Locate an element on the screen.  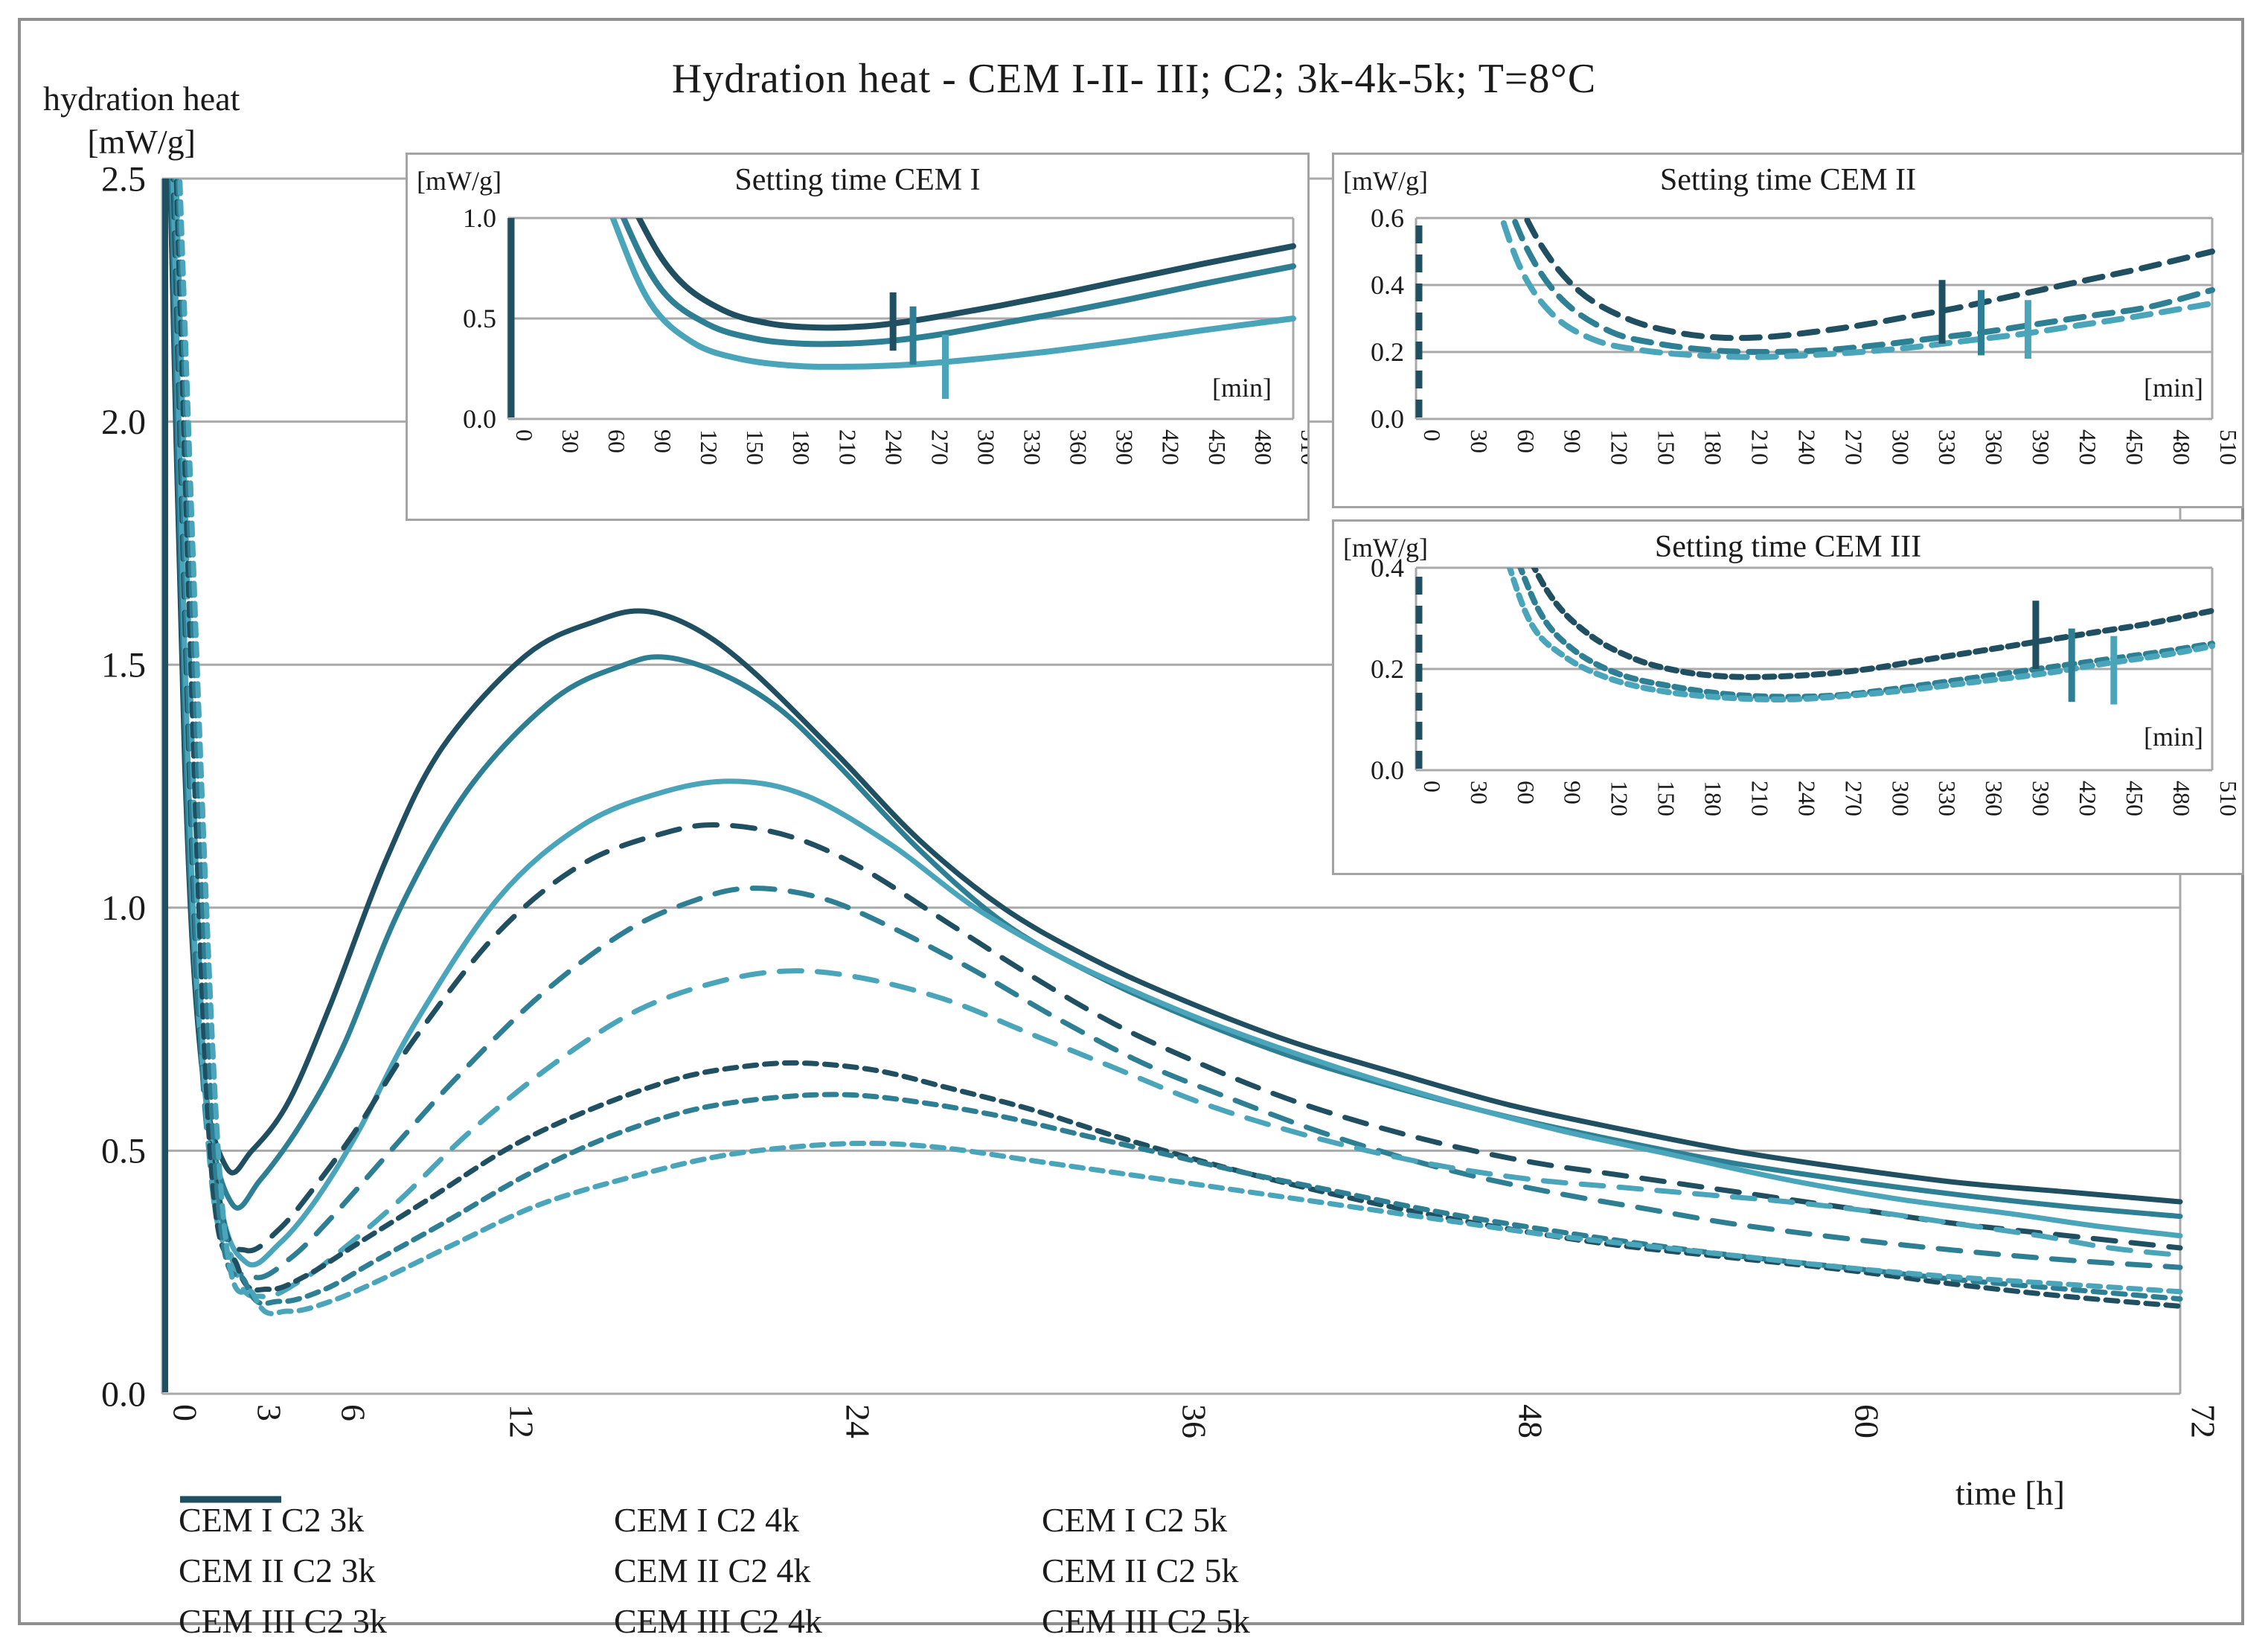
x-tick-label: 420 is located at coordinates (2088, 447).